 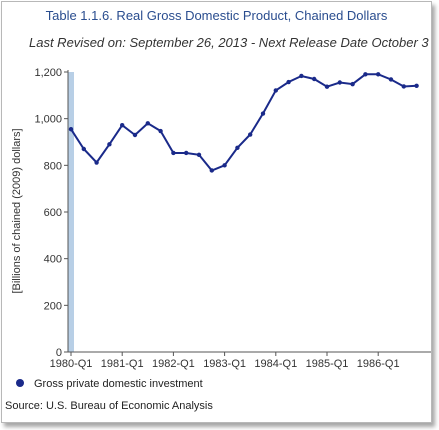 What do you see at coordinates (20, 383) in the screenshot?
I see `legend-marker-icon` at bounding box center [20, 383].